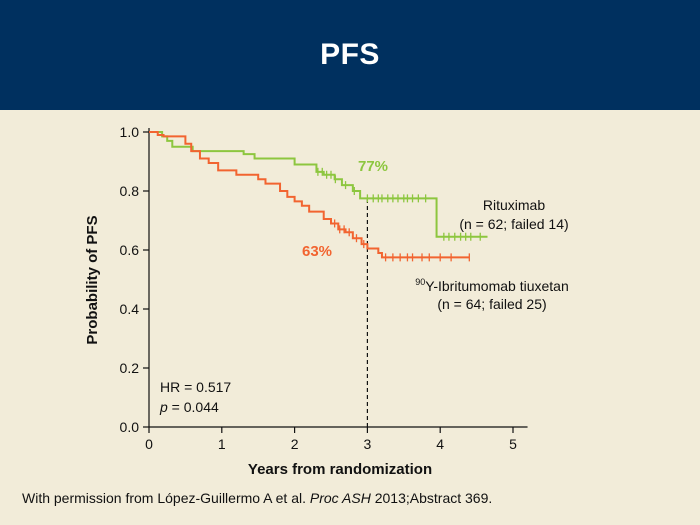 The height and width of the screenshot is (525, 700). Describe the element at coordinates (496, 286) in the screenshot. I see `legend-ibritumomab-label: Y-Ibritumomab tiuxetan` at that location.